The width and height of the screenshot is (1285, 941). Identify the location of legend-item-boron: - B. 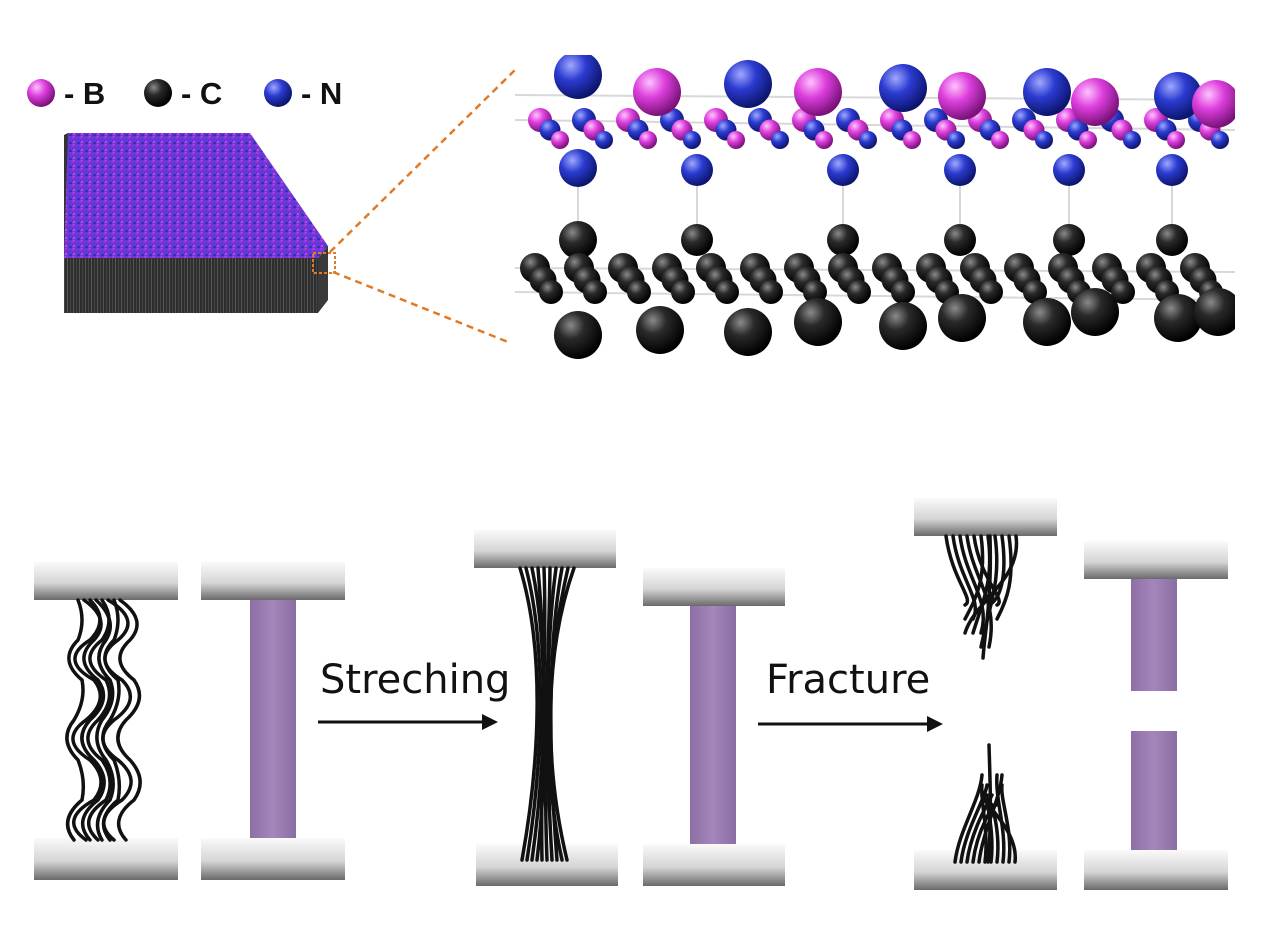
(66, 93).